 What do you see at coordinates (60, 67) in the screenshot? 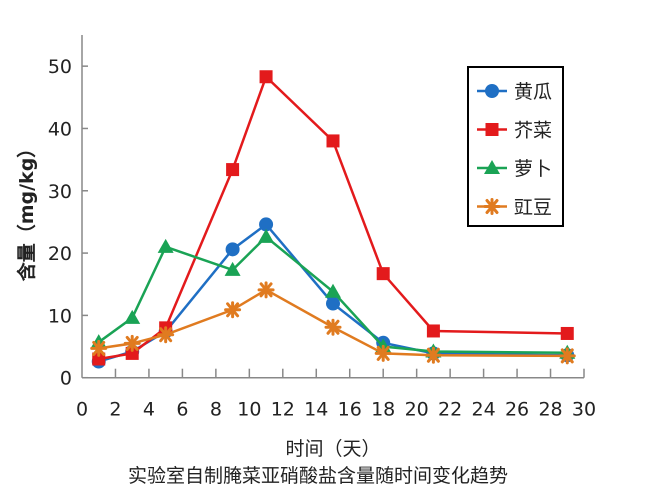
I see `y-tick-label: 50` at bounding box center [60, 67].